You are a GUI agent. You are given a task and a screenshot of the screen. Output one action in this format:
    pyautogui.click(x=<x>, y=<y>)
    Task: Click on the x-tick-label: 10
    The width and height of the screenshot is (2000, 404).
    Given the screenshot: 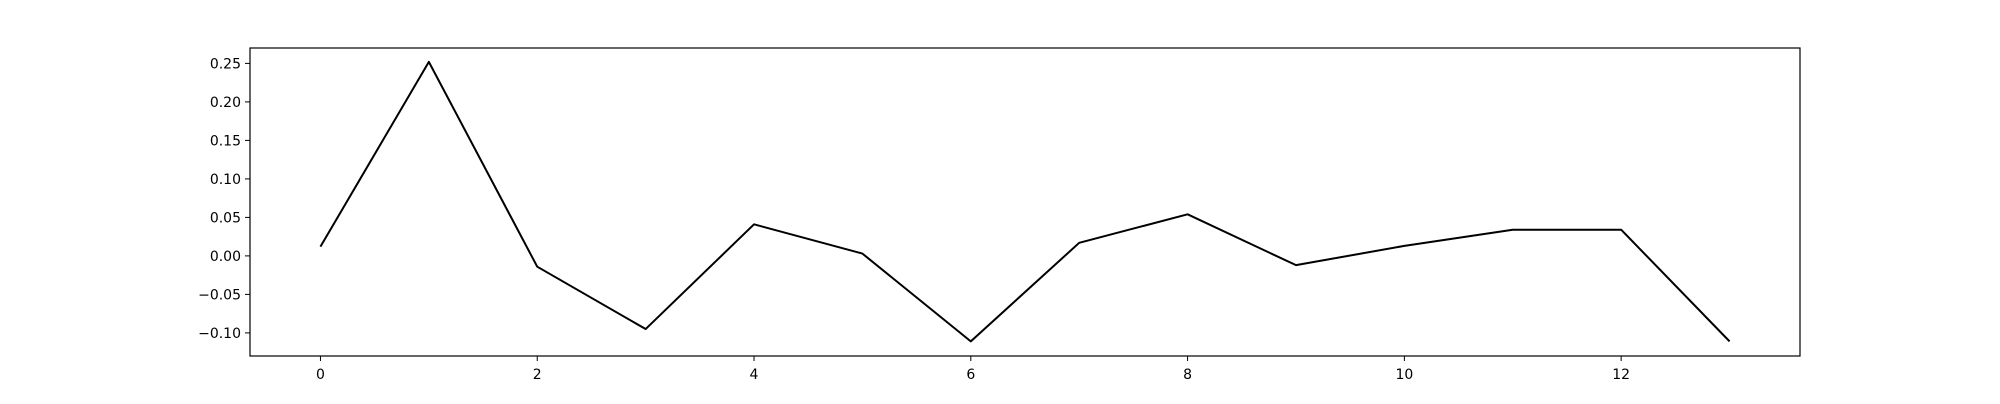 What is the action you would take?
    pyautogui.click(x=1404, y=375)
    